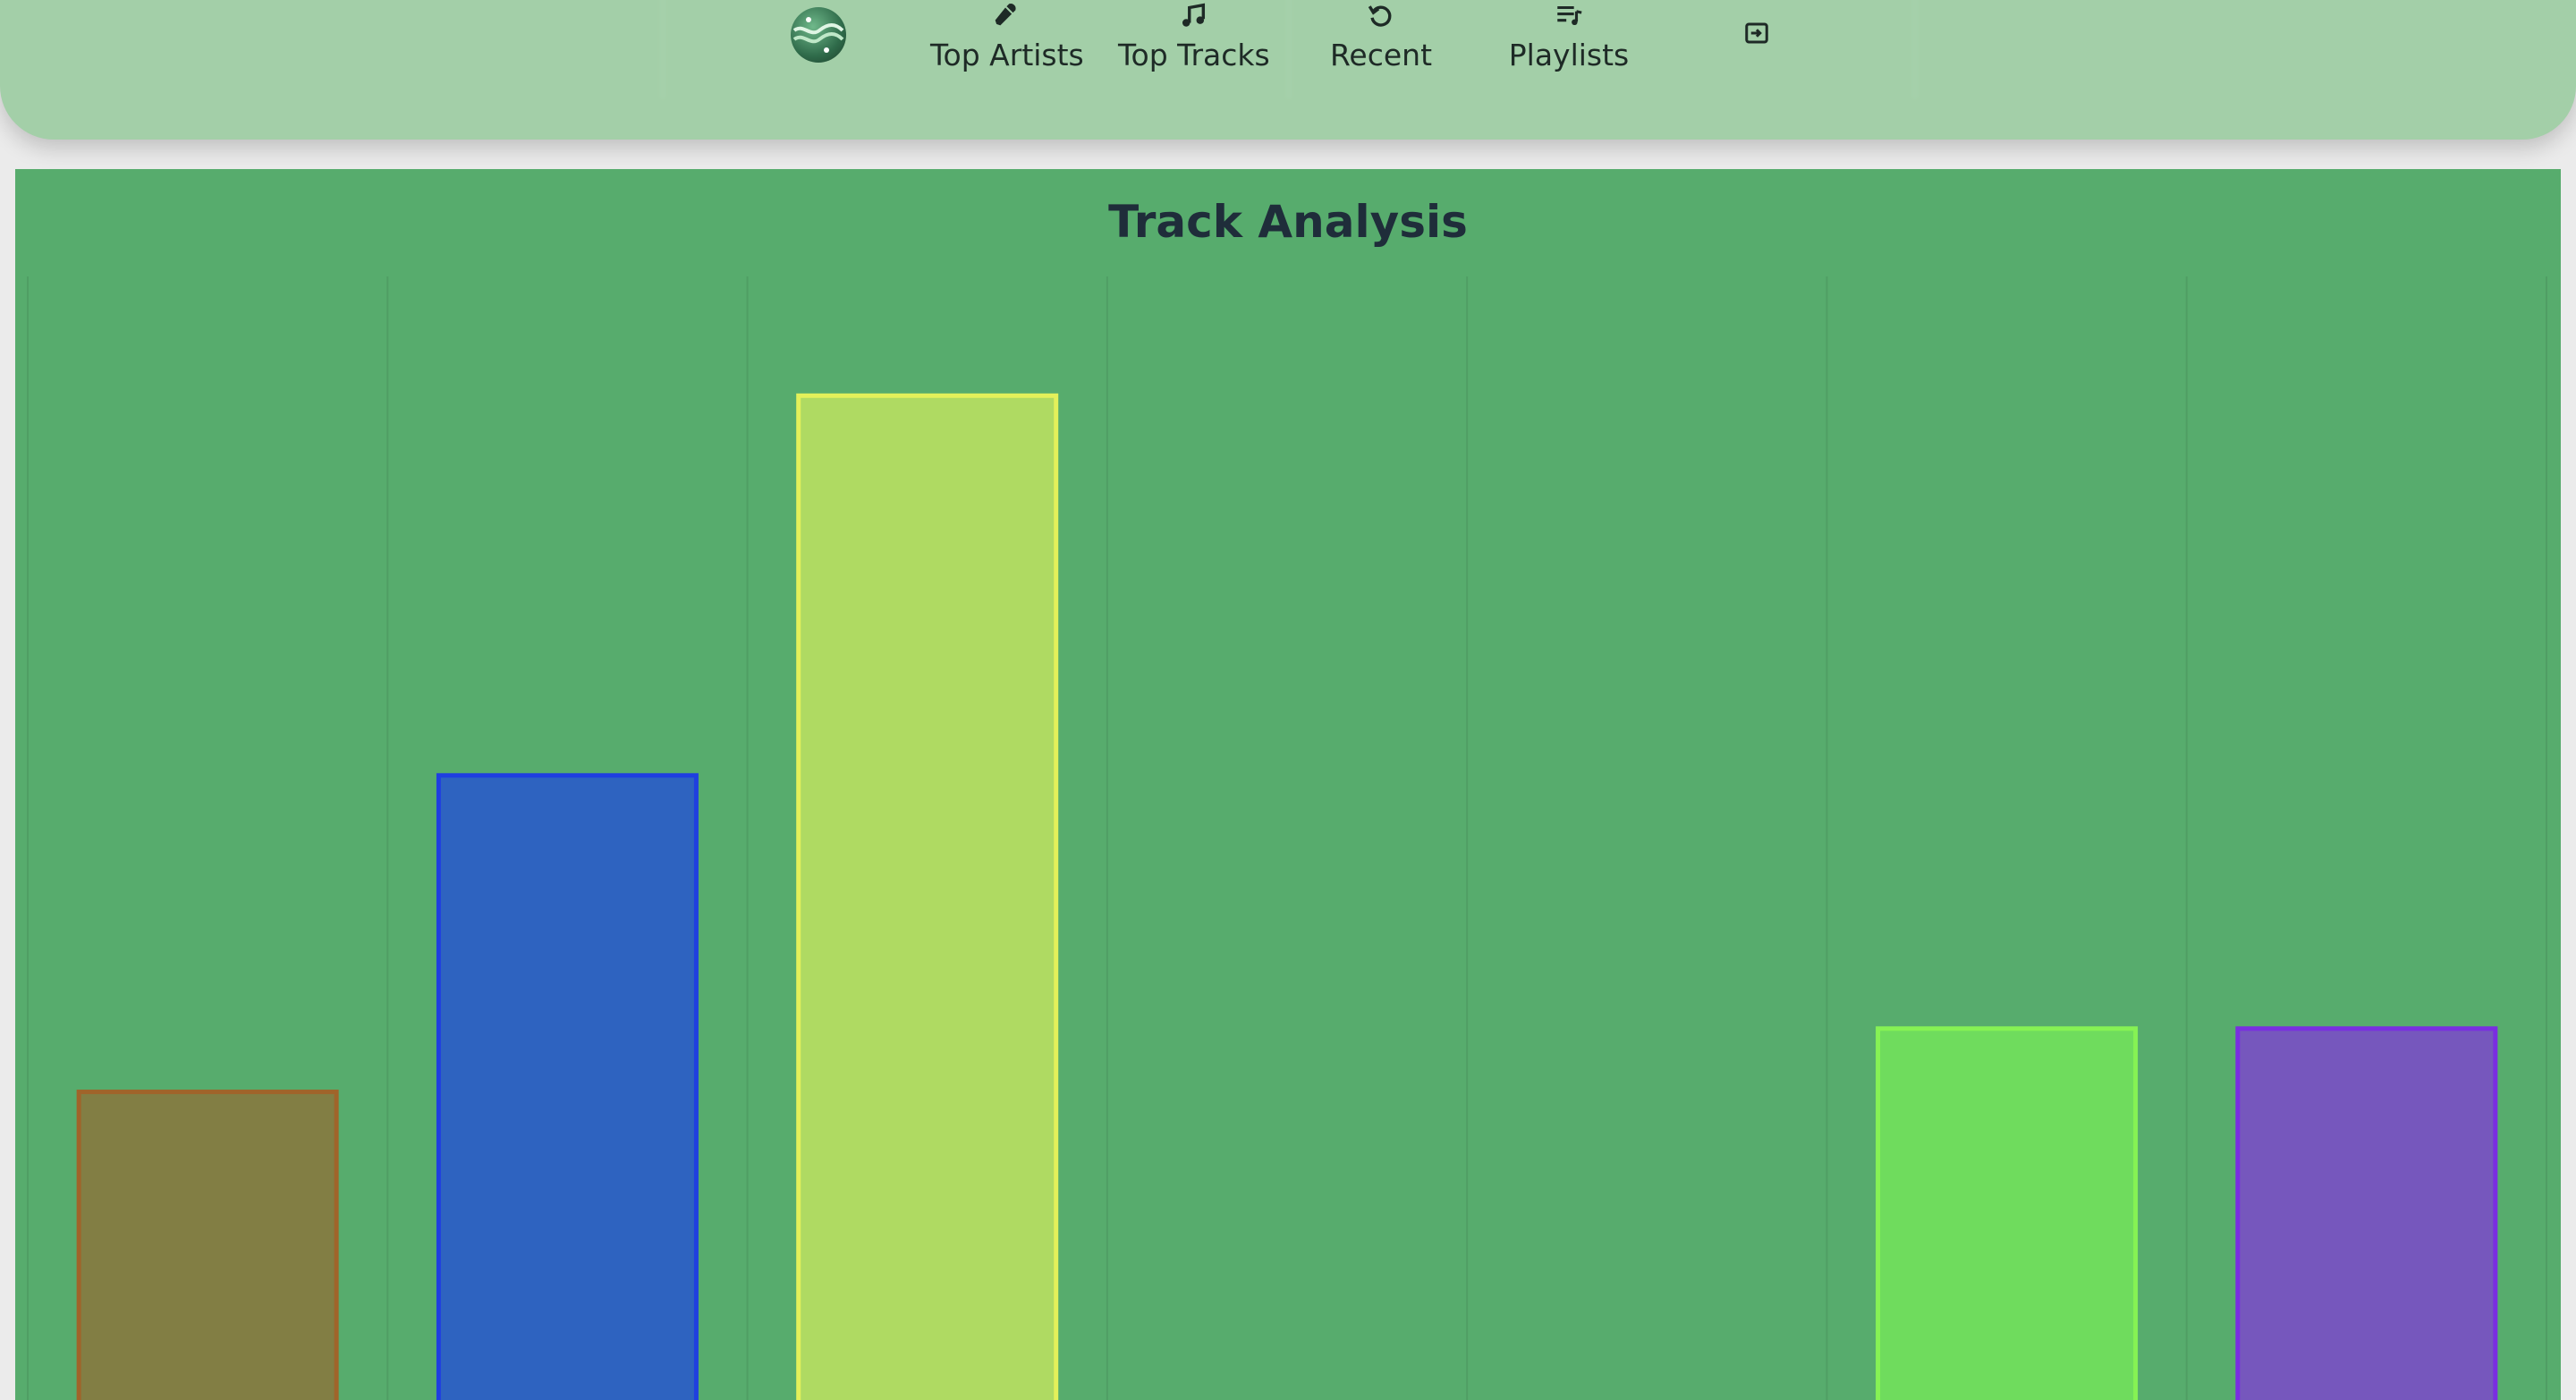 The width and height of the screenshot is (2576, 1400). Describe the element at coordinates (1569, 16) in the screenshot. I see `playlist-icon` at that location.